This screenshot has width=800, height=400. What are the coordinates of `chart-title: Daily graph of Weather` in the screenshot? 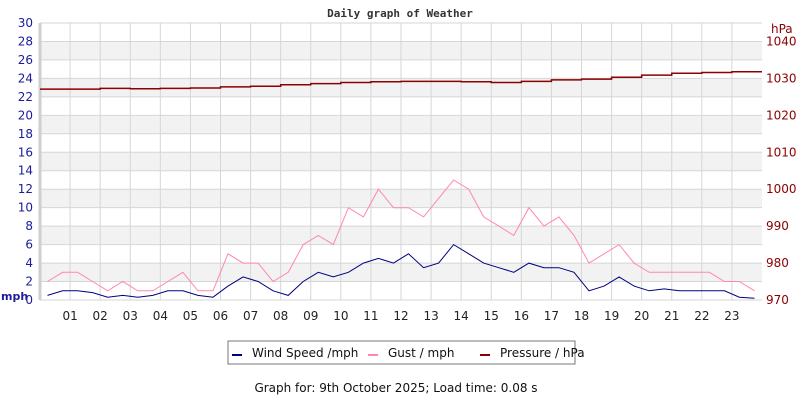 It's located at (400, 13).